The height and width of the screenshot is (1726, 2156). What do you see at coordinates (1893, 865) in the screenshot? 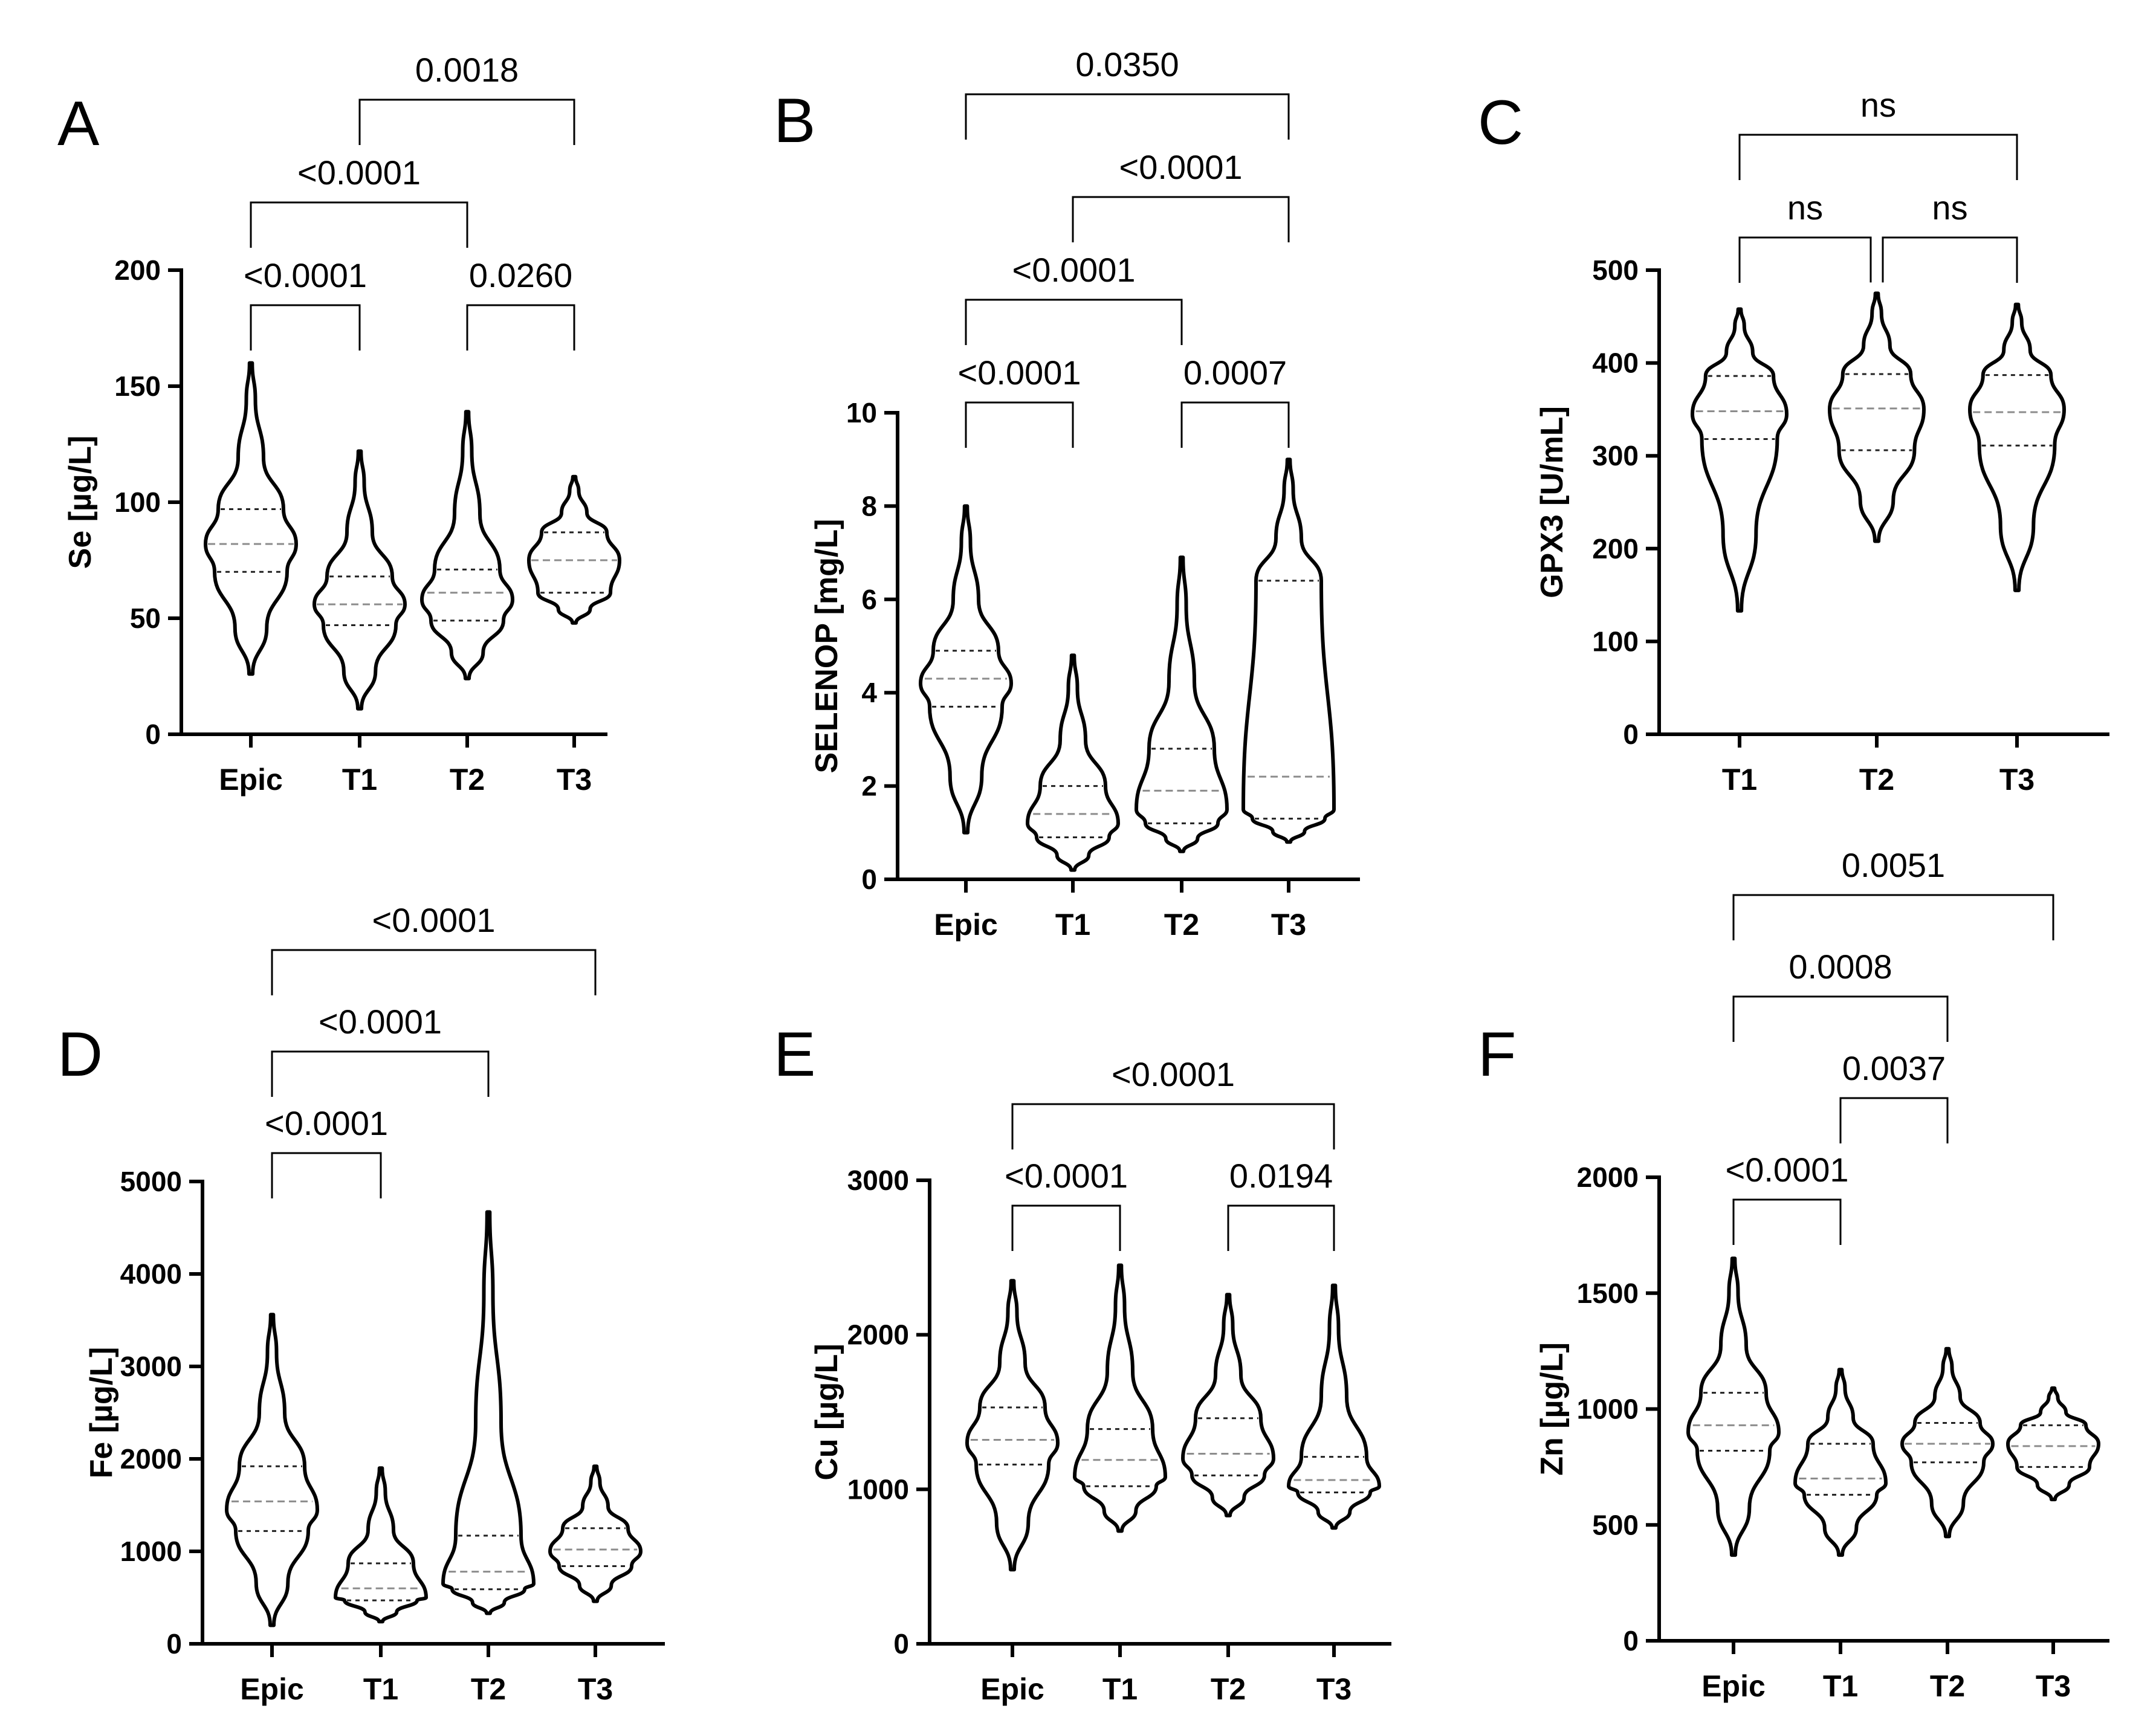
I see `p-value-label: 0.0051` at bounding box center [1893, 865].